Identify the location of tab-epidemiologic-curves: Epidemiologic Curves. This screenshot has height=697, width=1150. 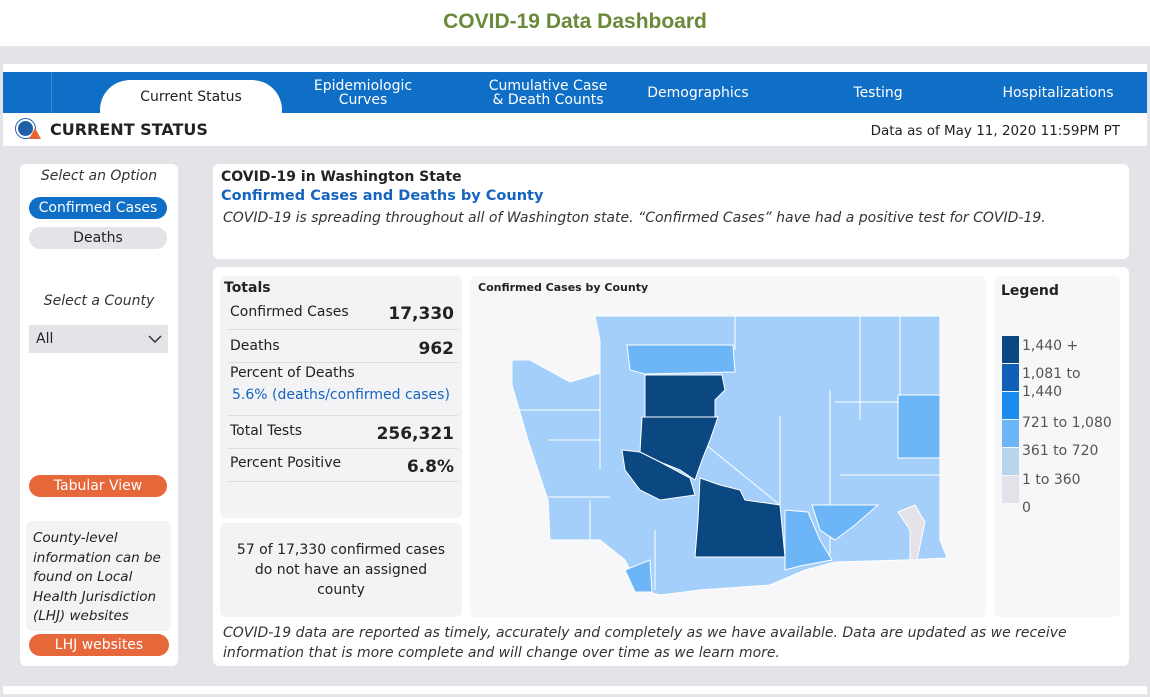
(363, 92).